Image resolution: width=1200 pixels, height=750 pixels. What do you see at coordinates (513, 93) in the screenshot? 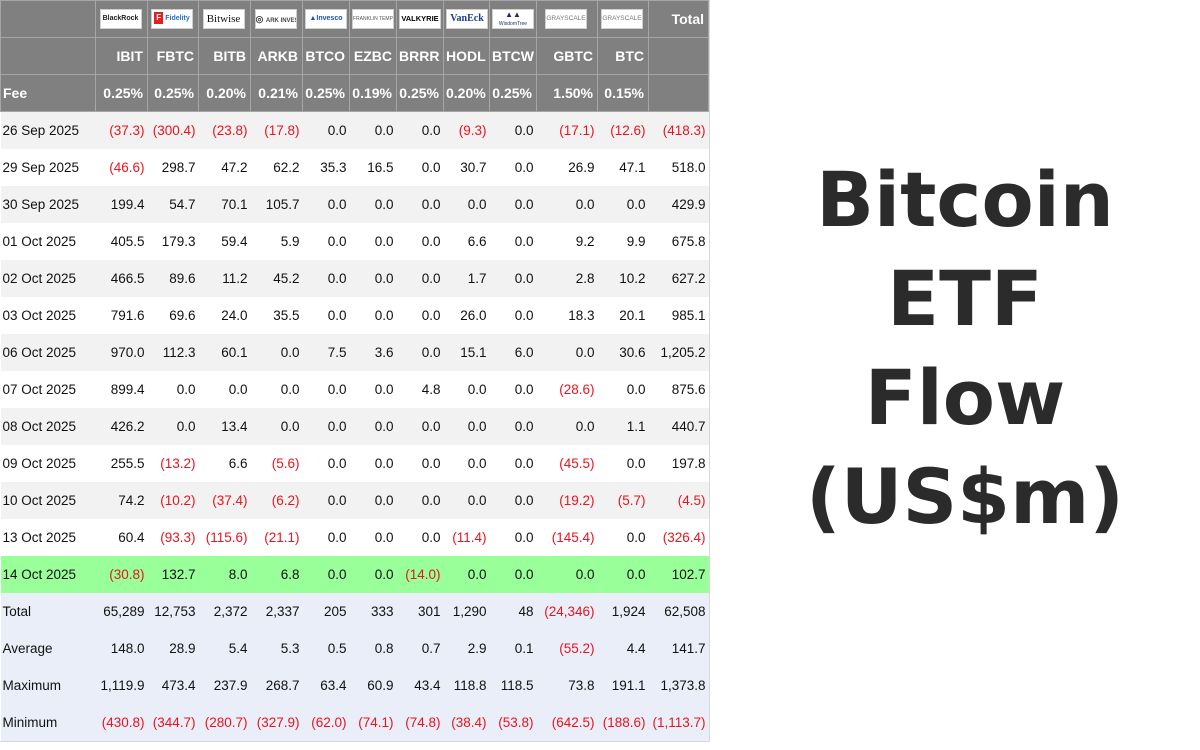
I see `fee-btcw: 0.25%` at bounding box center [513, 93].